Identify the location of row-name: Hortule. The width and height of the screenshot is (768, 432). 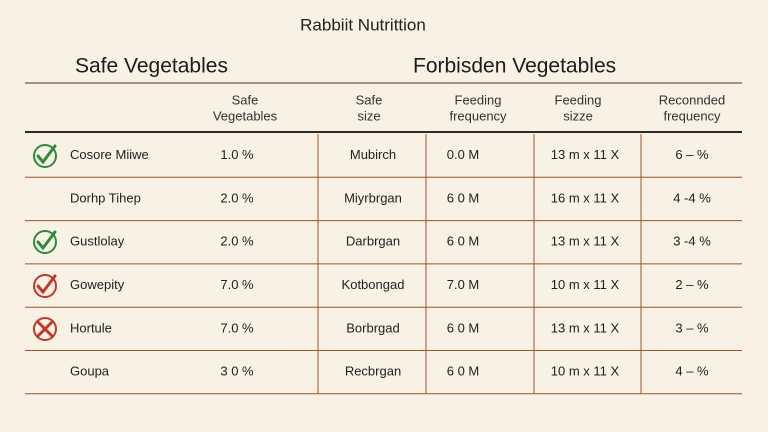
(91, 327).